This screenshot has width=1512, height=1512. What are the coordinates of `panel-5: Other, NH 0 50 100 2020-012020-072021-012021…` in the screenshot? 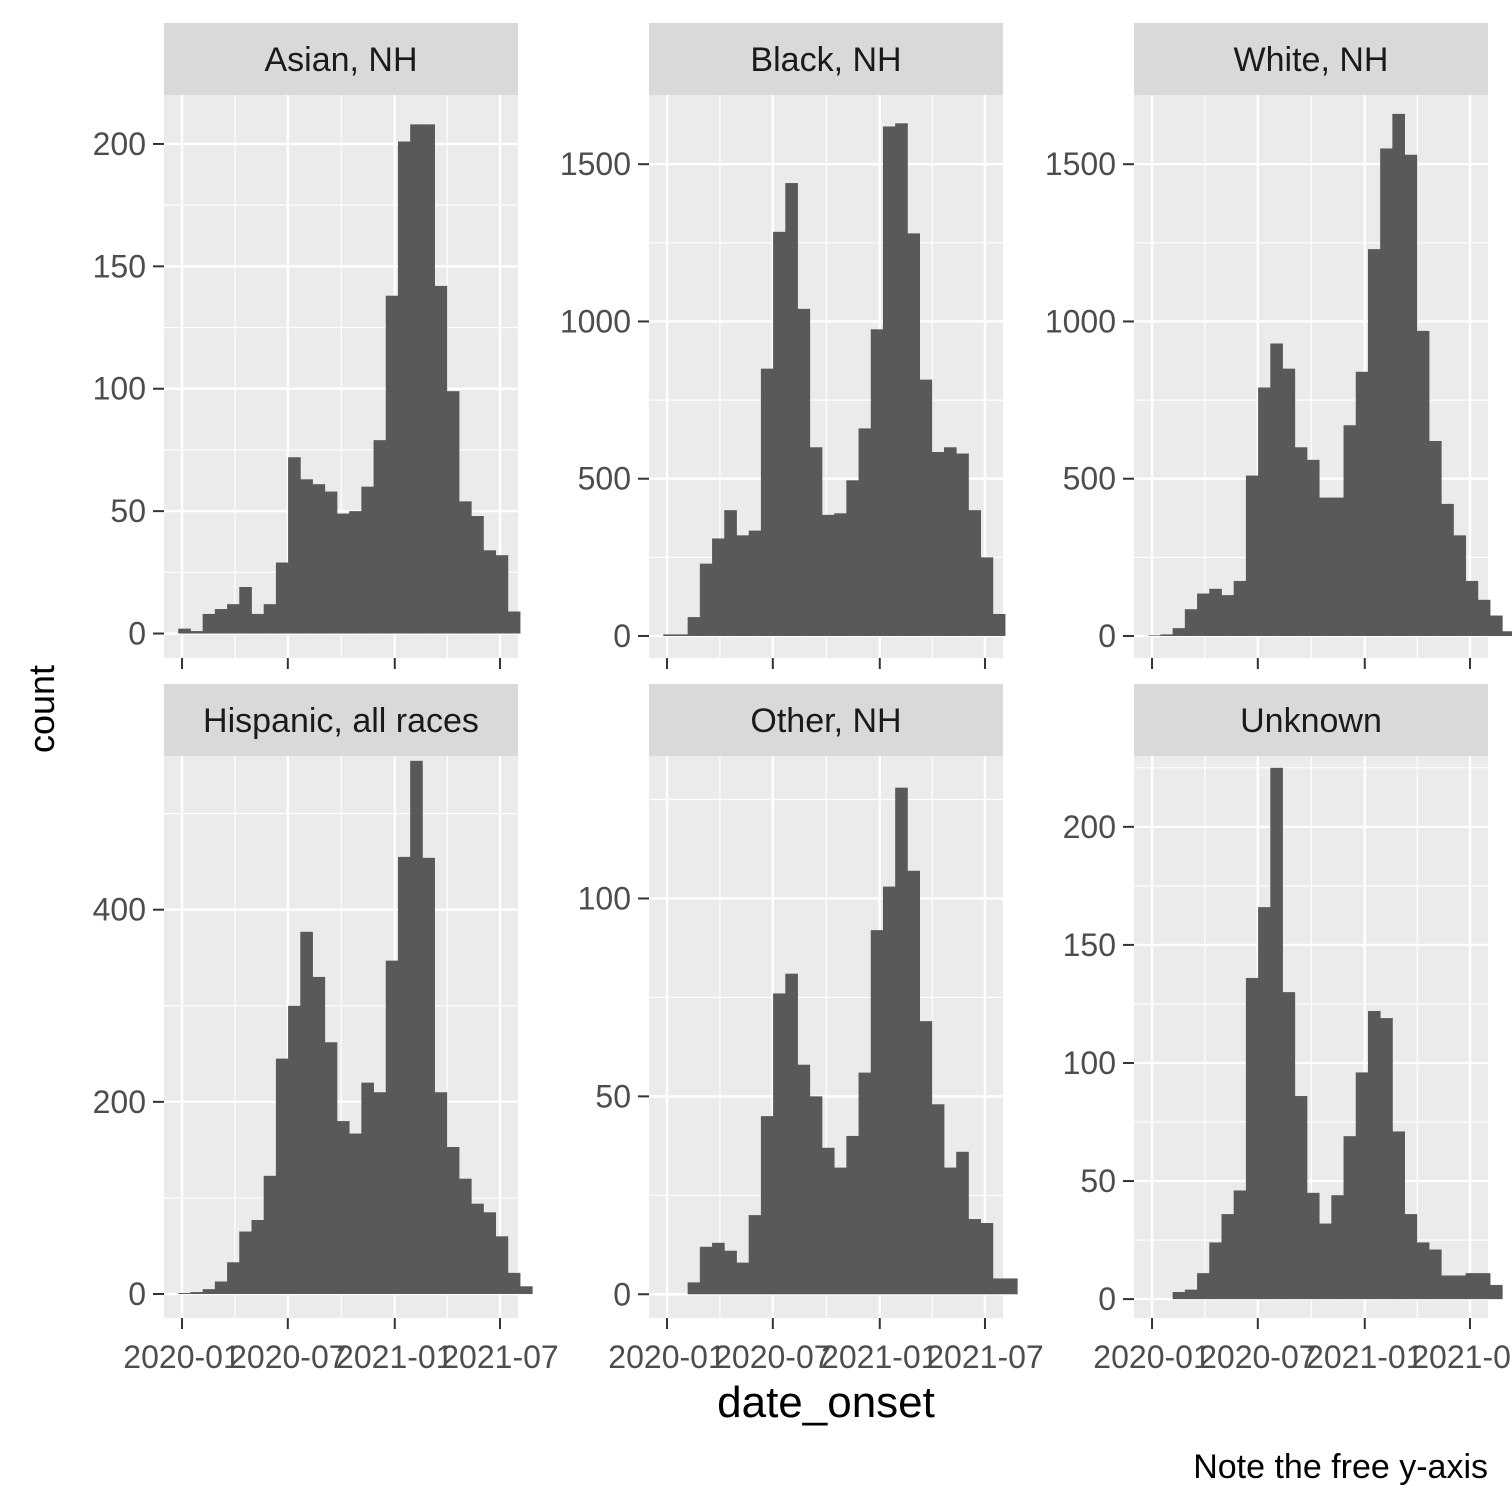 It's located at (811, 1029).